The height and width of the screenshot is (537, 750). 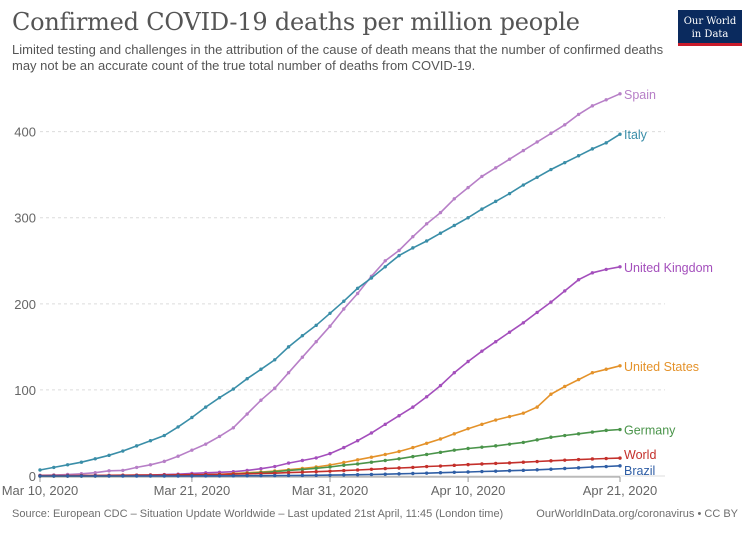 I want to click on y-tick-label: 0, so click(x=32, y=476).